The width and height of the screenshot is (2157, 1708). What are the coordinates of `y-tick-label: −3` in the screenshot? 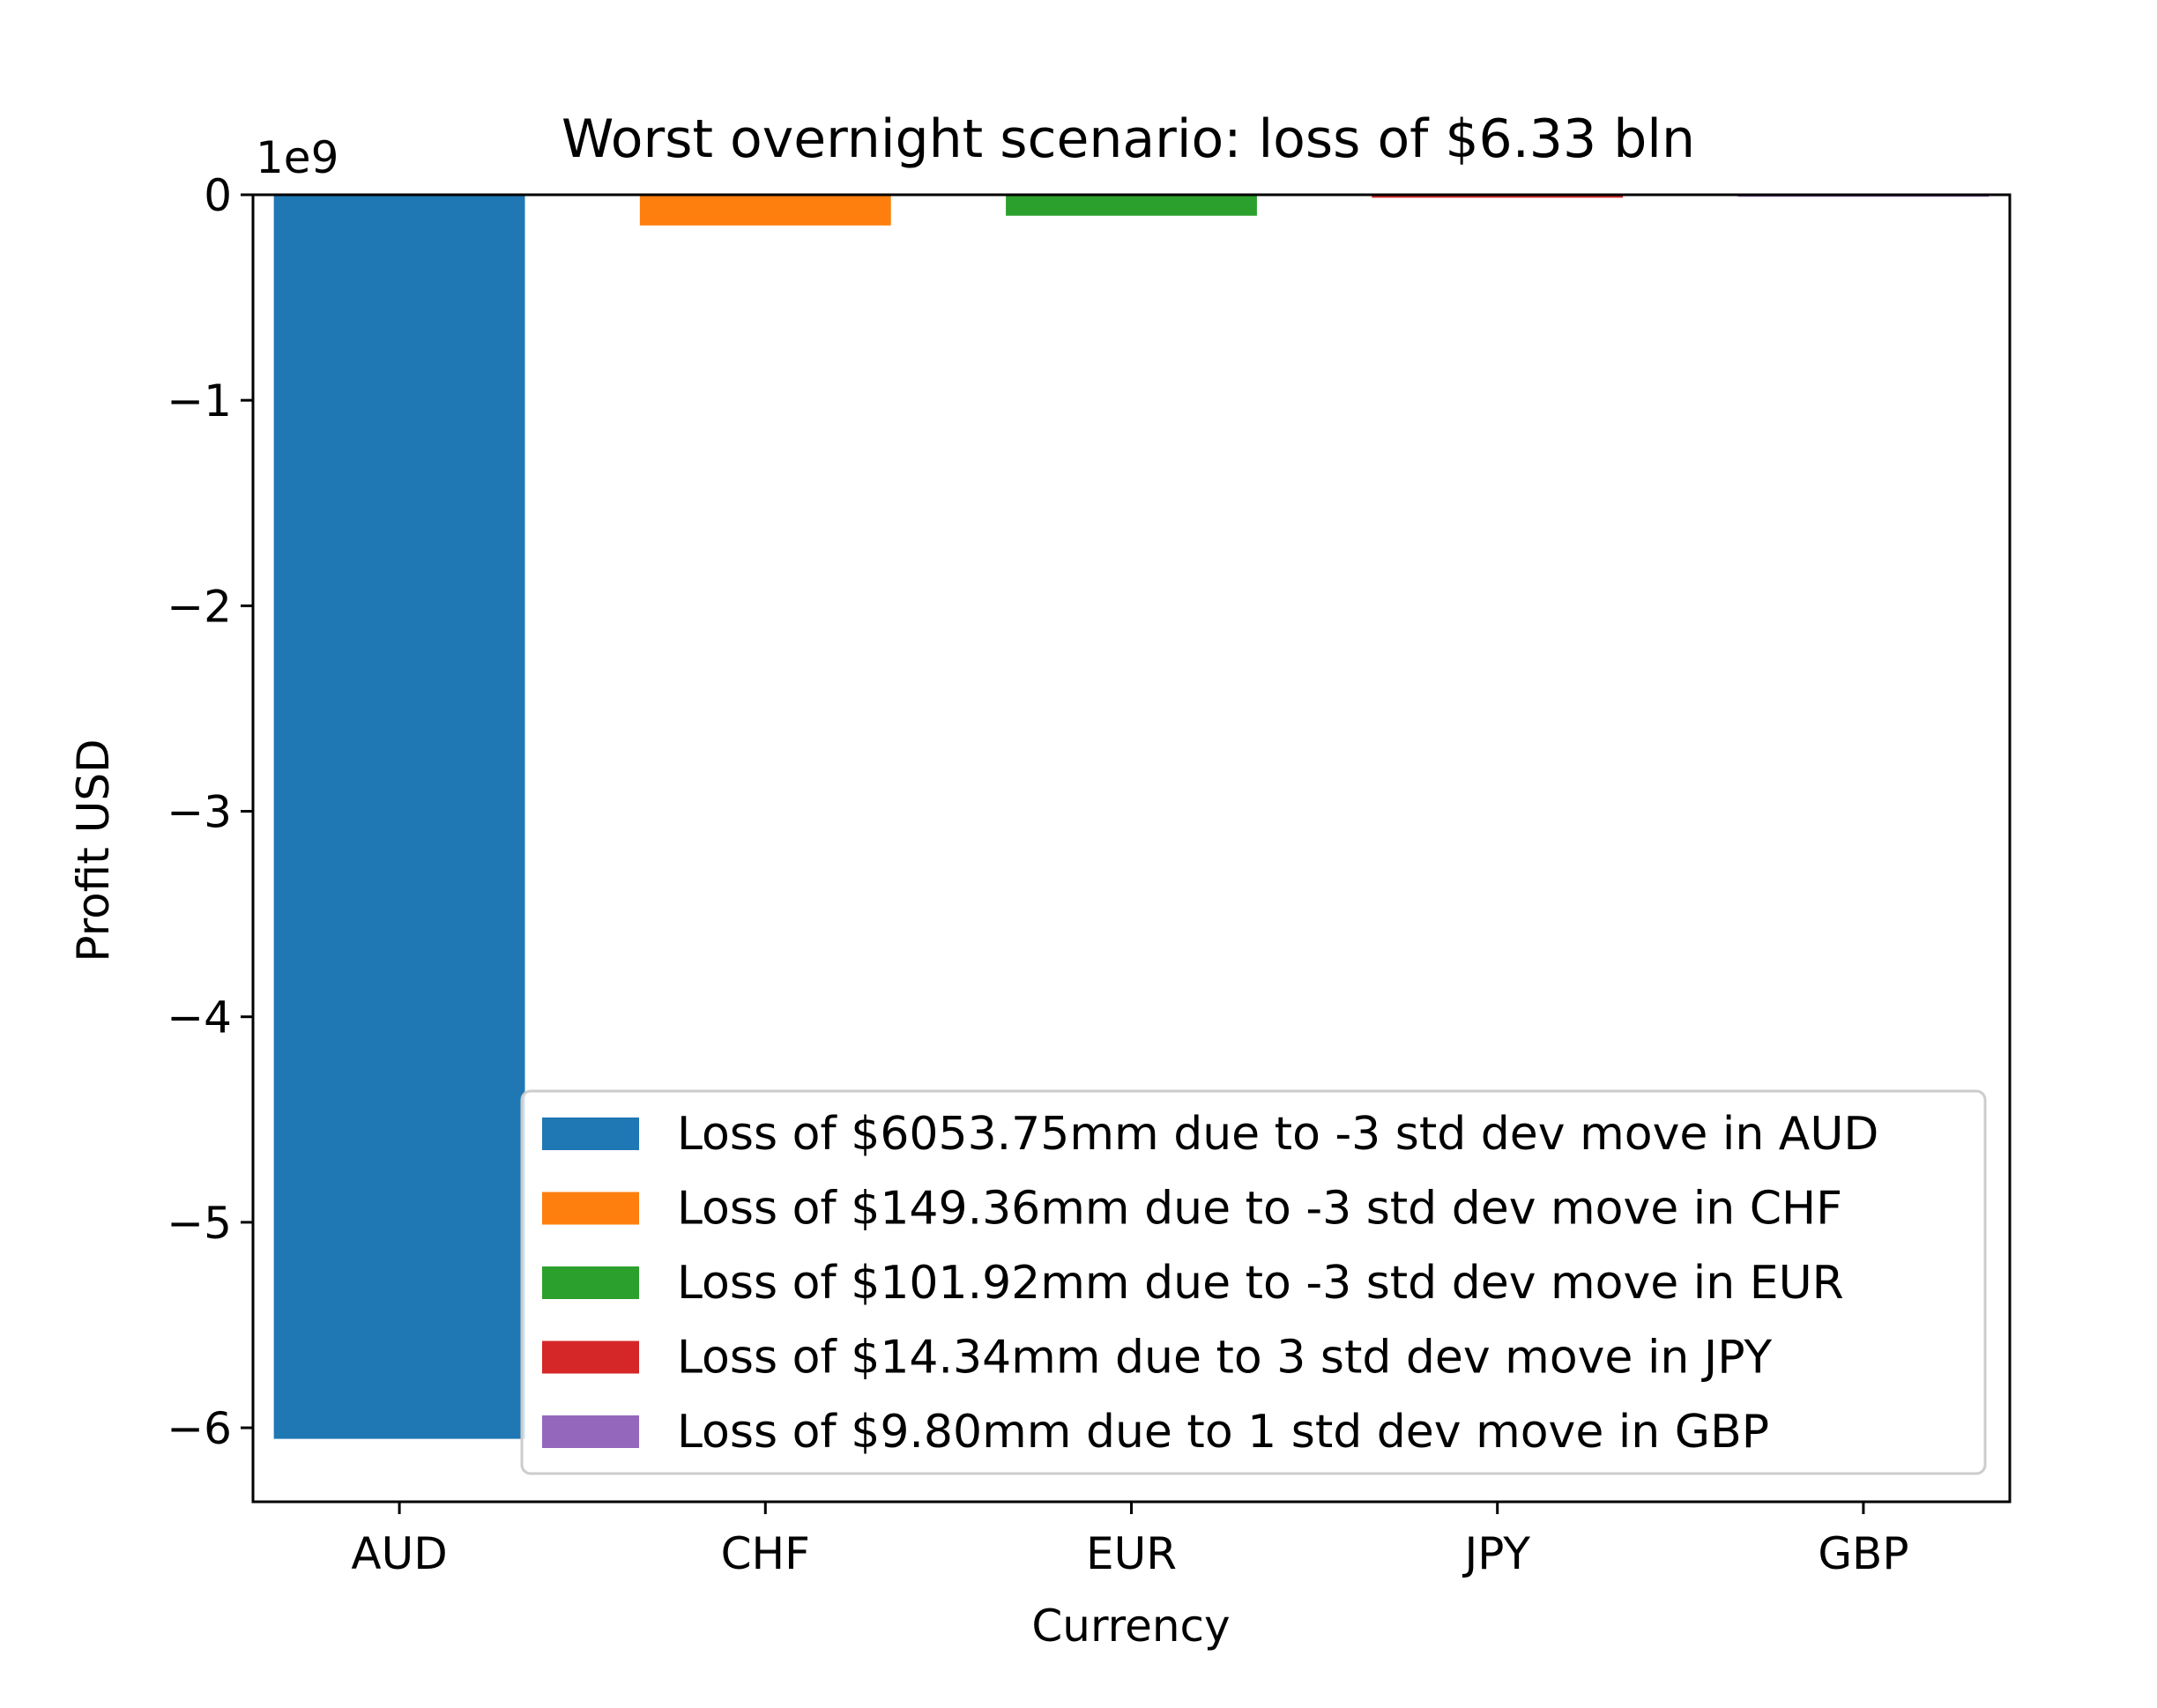 It's located at (200, 813).